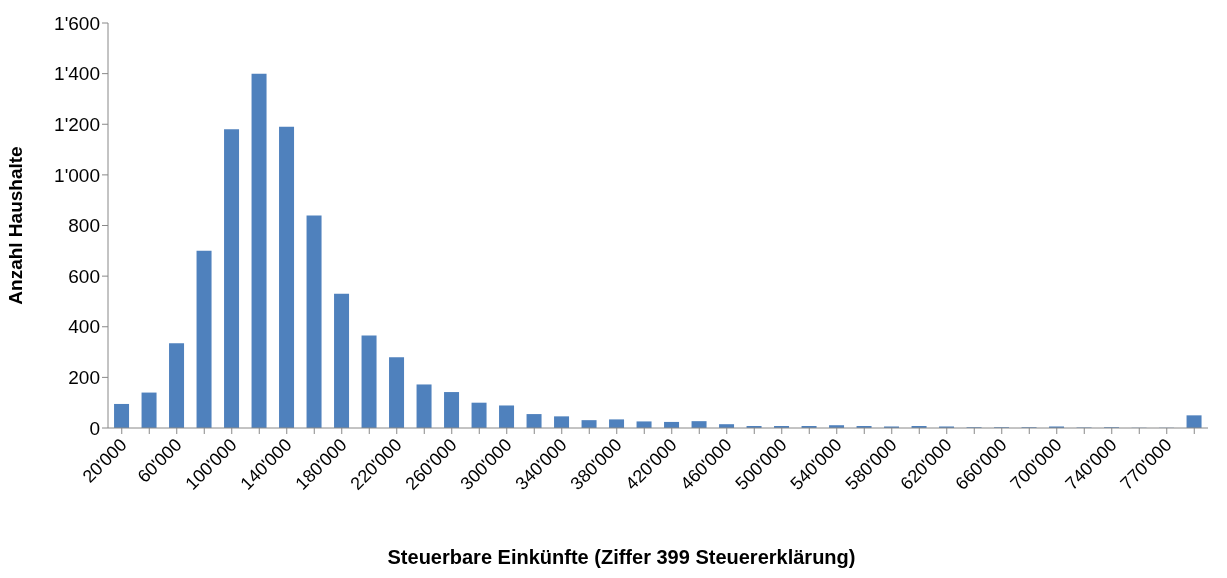  What do you see at coordinates (84, 378) in the screenshot?
I see `y-tick-label: 200` at bounding box center [84, 378].